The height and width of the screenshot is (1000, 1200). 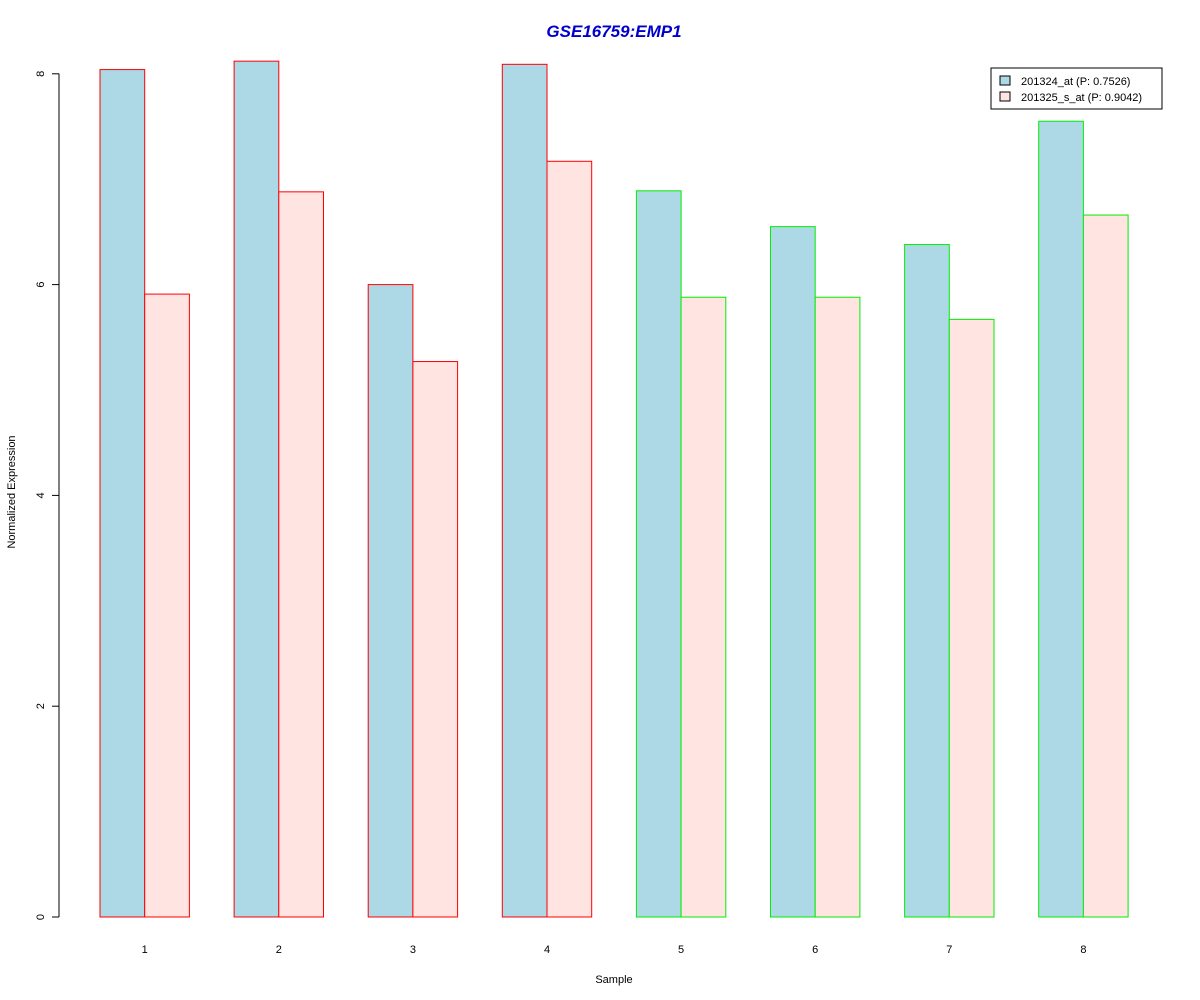 I want to click on y-axis-tick-label: 8, so click(x=41, y=74).